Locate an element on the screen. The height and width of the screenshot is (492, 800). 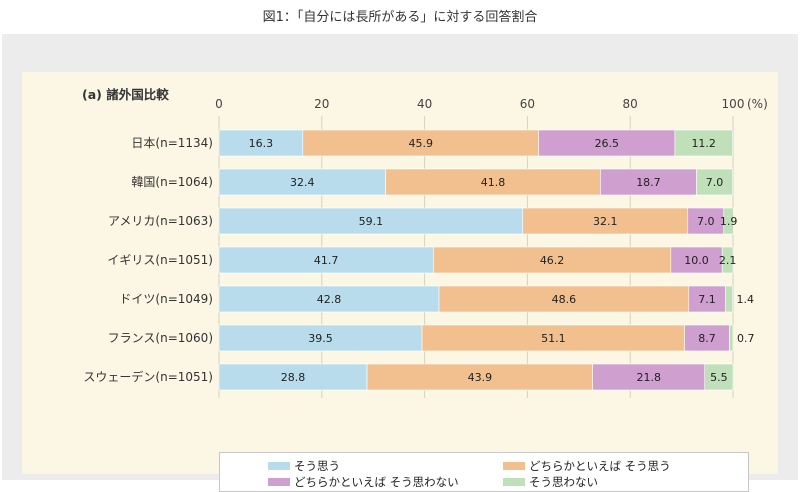
x-tick-label: 100 is located at coordinates (733, 104).